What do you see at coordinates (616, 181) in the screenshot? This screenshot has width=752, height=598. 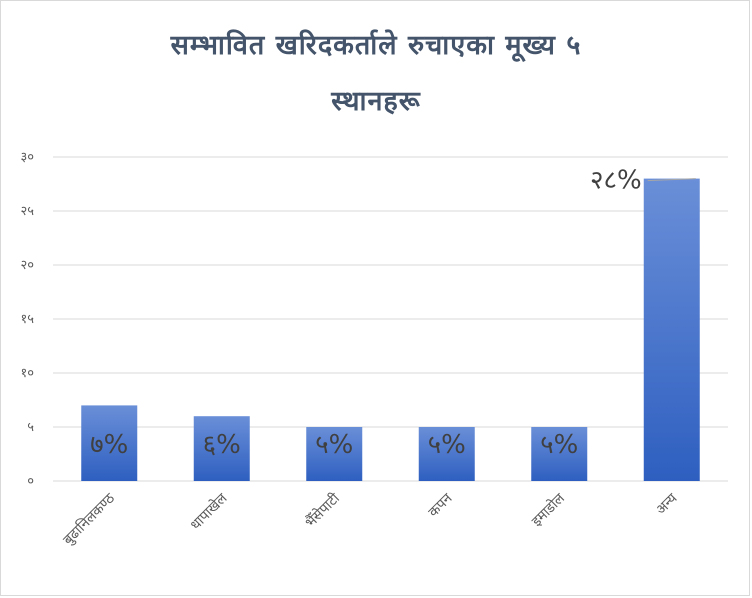 I see `data-label: २८%` at bounding box center [616, 181].